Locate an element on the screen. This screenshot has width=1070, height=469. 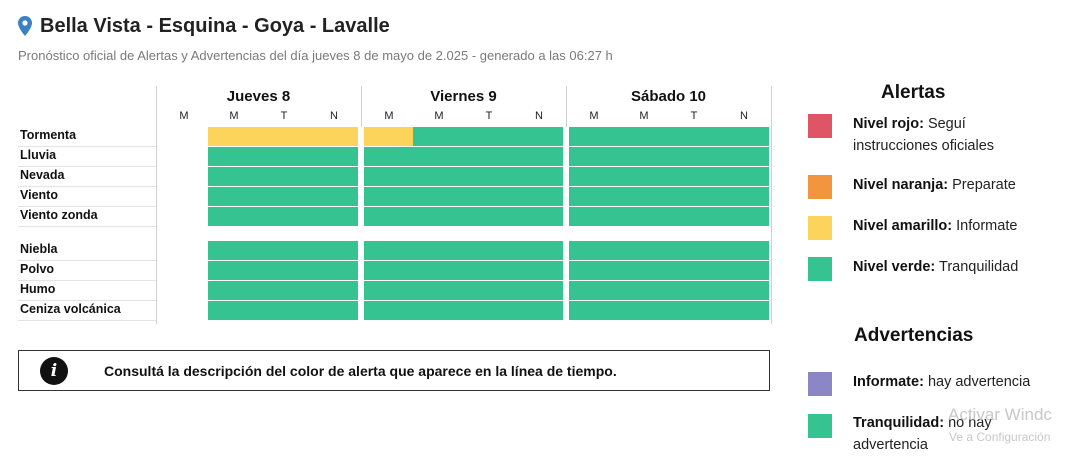
legend-orange: Nivel naranja: Preparate is located at coordinates (934, 185).